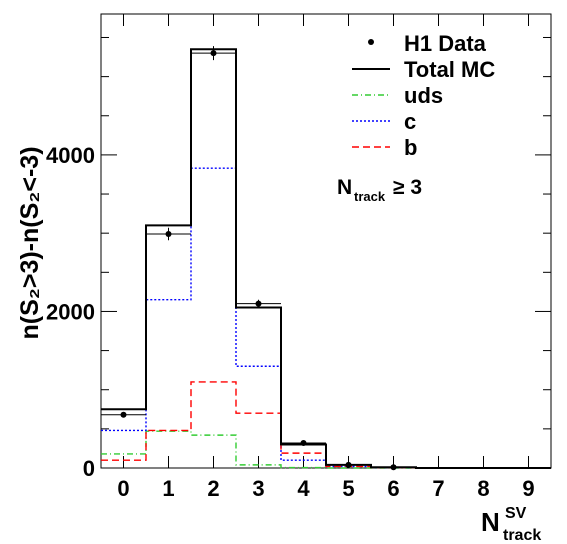 The width and height of the screenshot is (567, 544). I want to click on x-tick-label: 4, so click(303, 488).